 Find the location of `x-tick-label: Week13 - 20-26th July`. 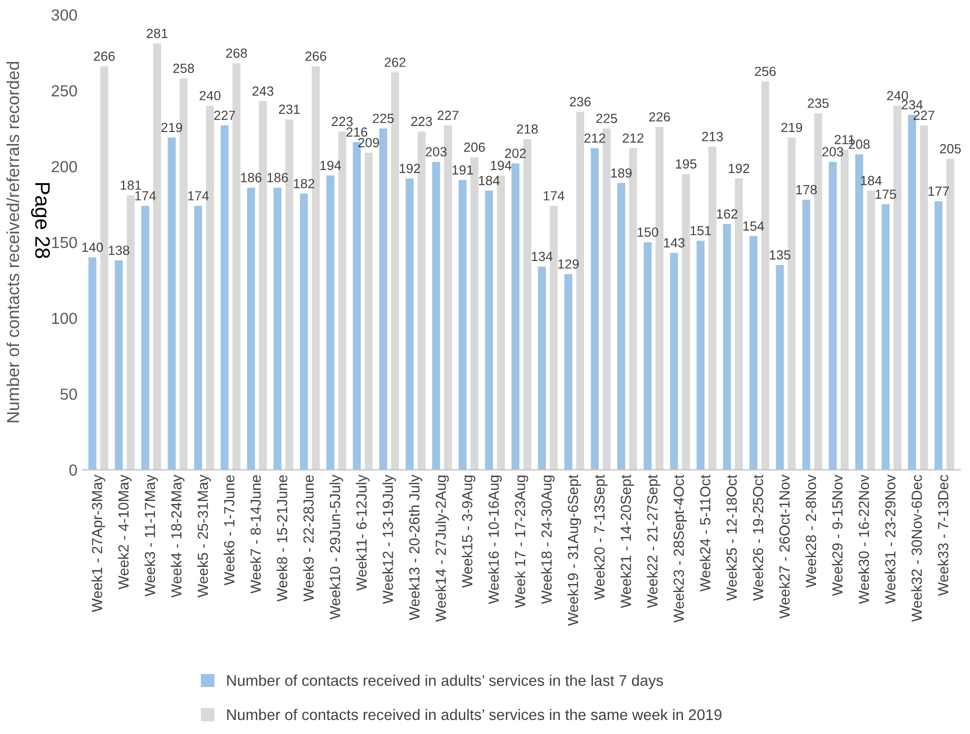

x-tick-label: Week13 - 20-26th July is located at coordinates (415, 547).